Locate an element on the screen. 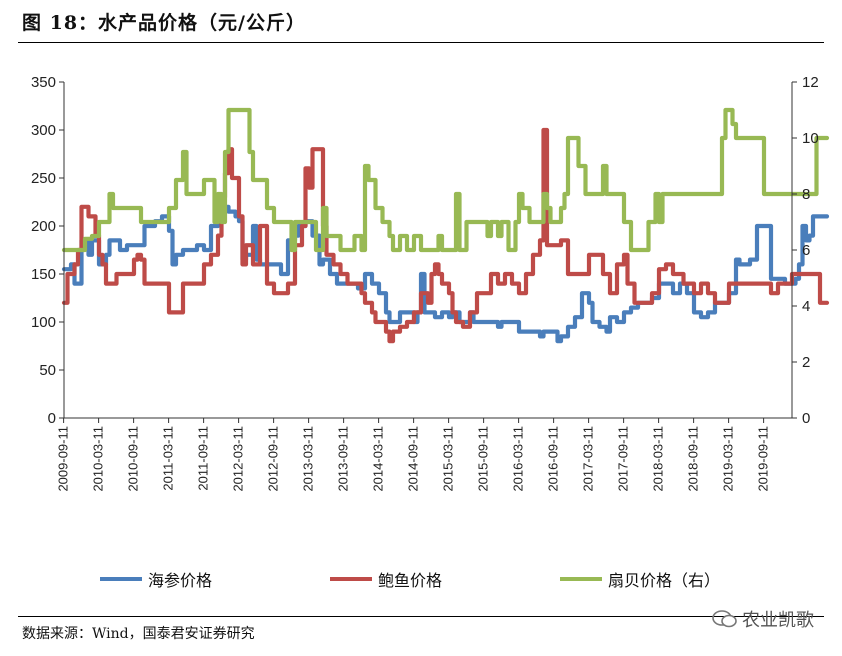  legend-label-sea-cucumber: 海参价格 is located at coordinates (180, 580).